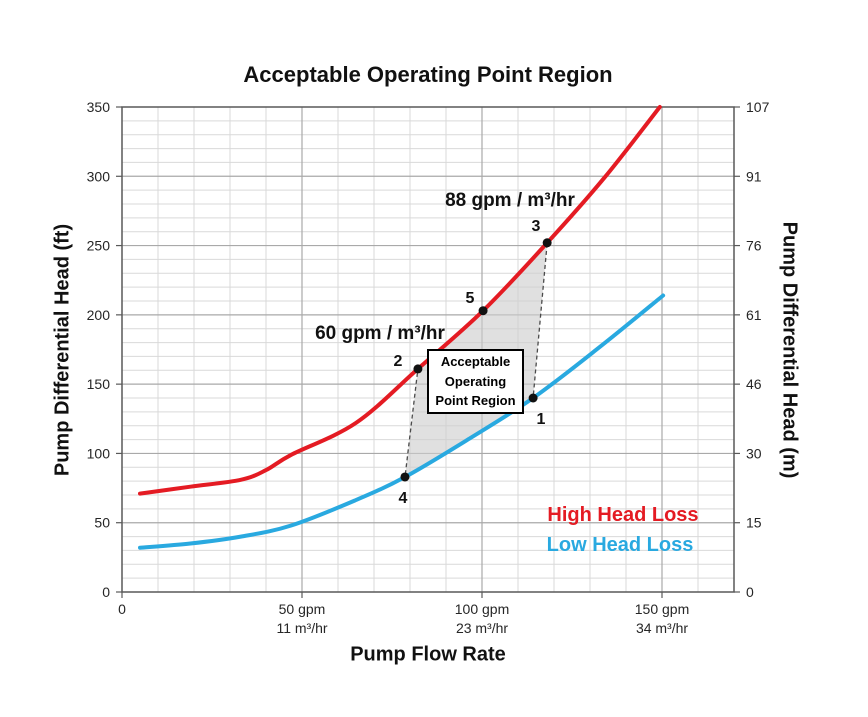 The width and height of the screenshot is (868, 717). Describe the element at coordinates (428, 74) in the screenshot. I see `chart-title: Acceptable Operating Point Region` at that location.